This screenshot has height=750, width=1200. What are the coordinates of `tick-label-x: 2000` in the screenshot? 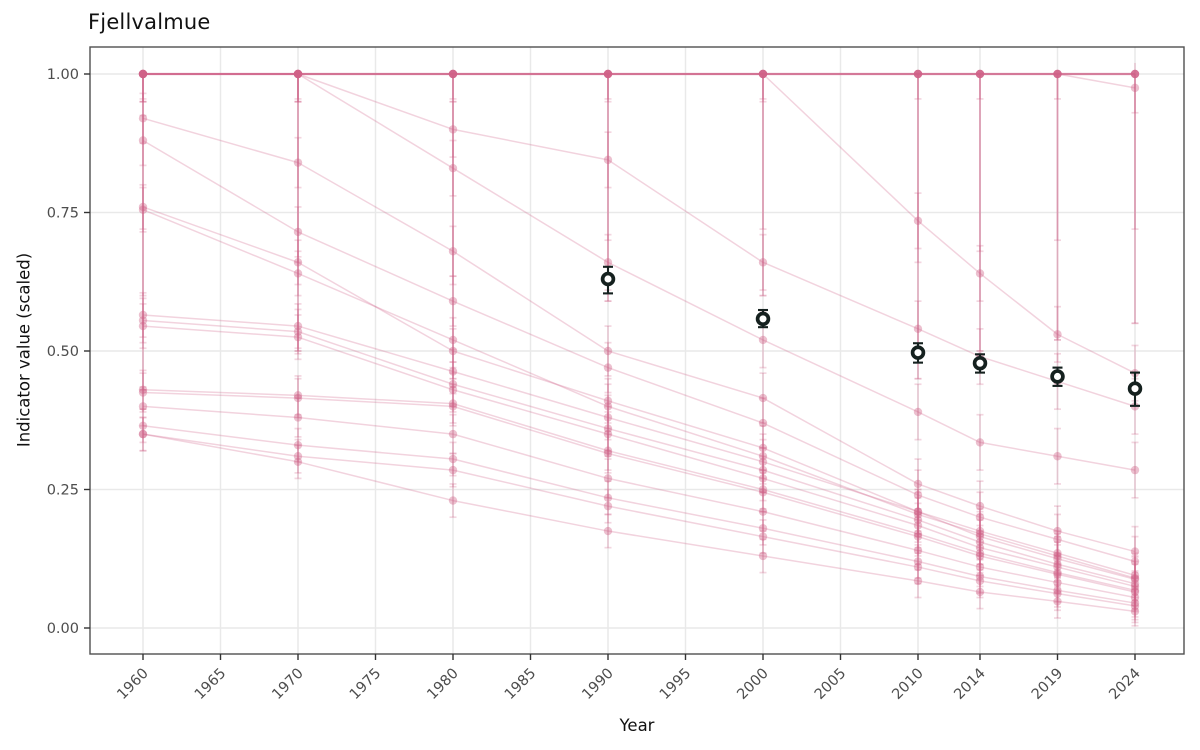 It's located at (752, 684).